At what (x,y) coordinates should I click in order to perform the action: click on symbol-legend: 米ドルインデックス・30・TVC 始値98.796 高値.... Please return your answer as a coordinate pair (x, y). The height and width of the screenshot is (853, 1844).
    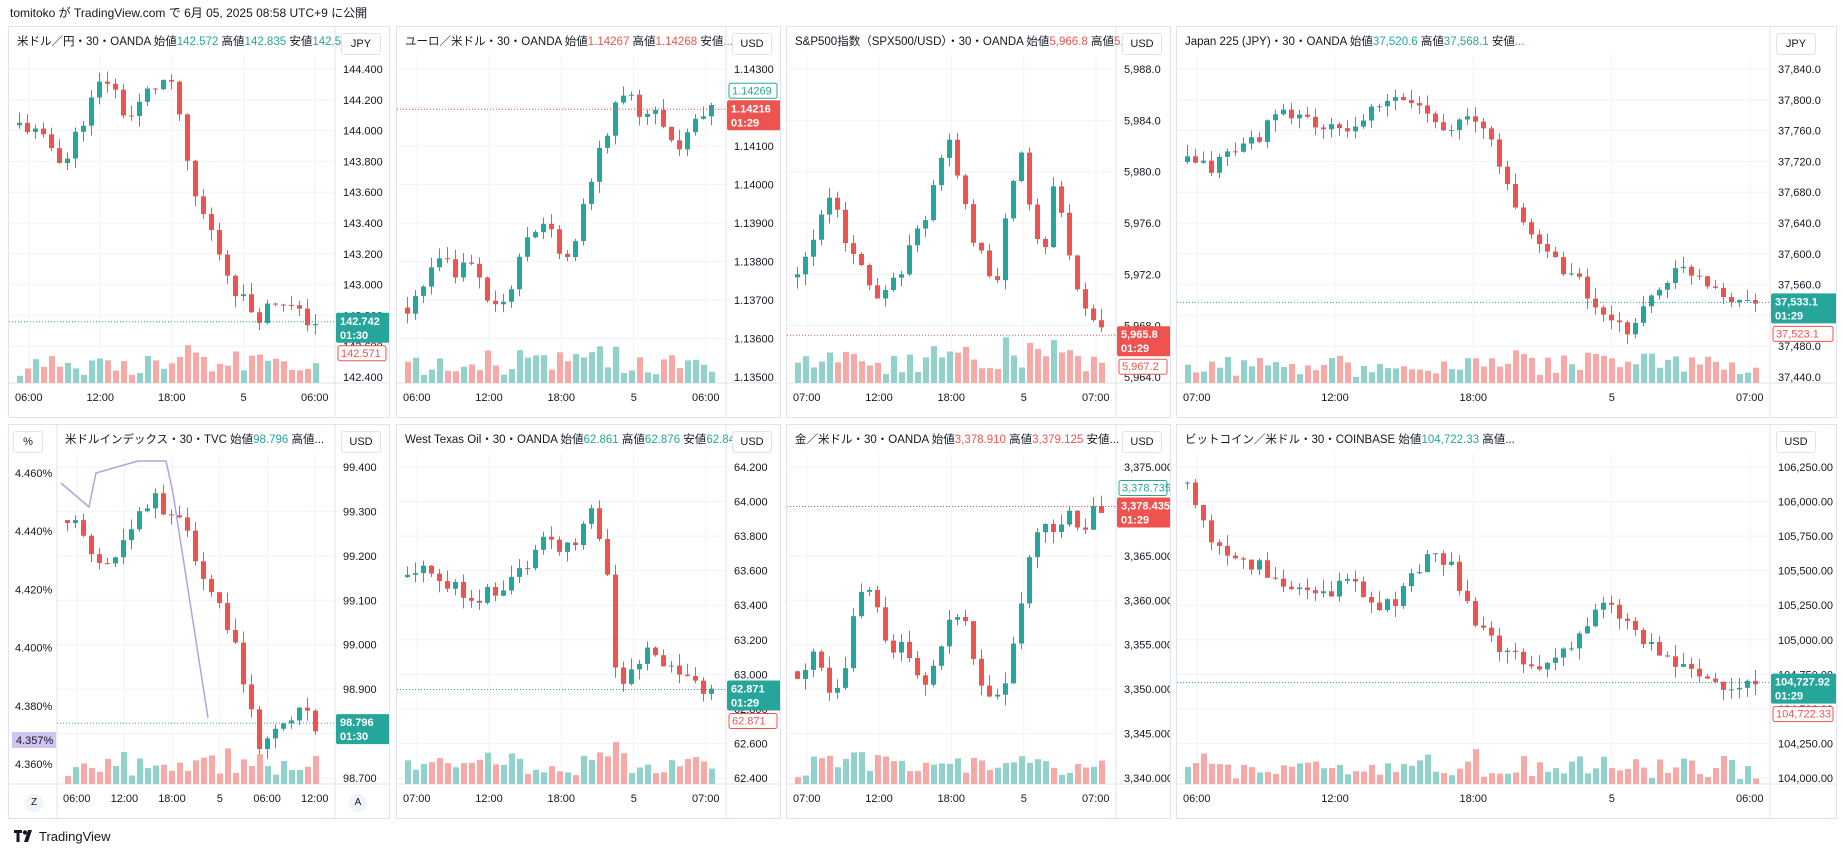
    Looking at the image, I should click on (194, 439).